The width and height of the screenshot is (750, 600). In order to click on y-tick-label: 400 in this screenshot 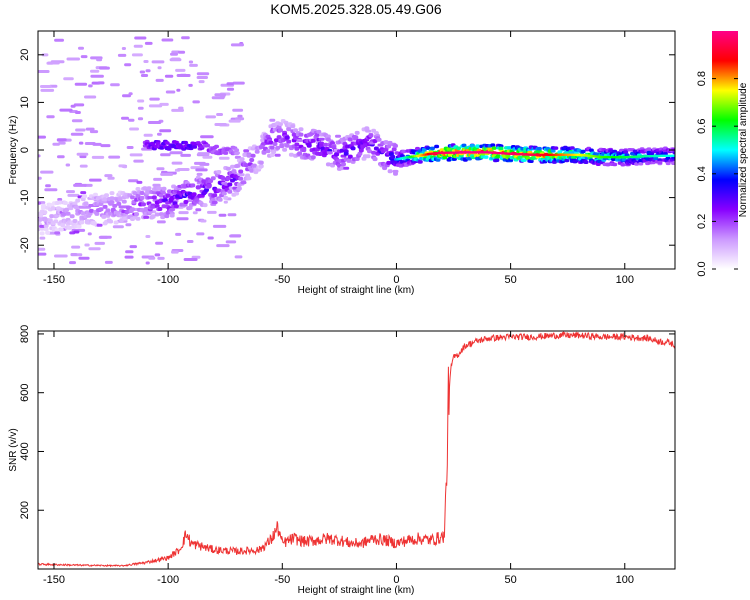, I will do `click(25, 451)`.